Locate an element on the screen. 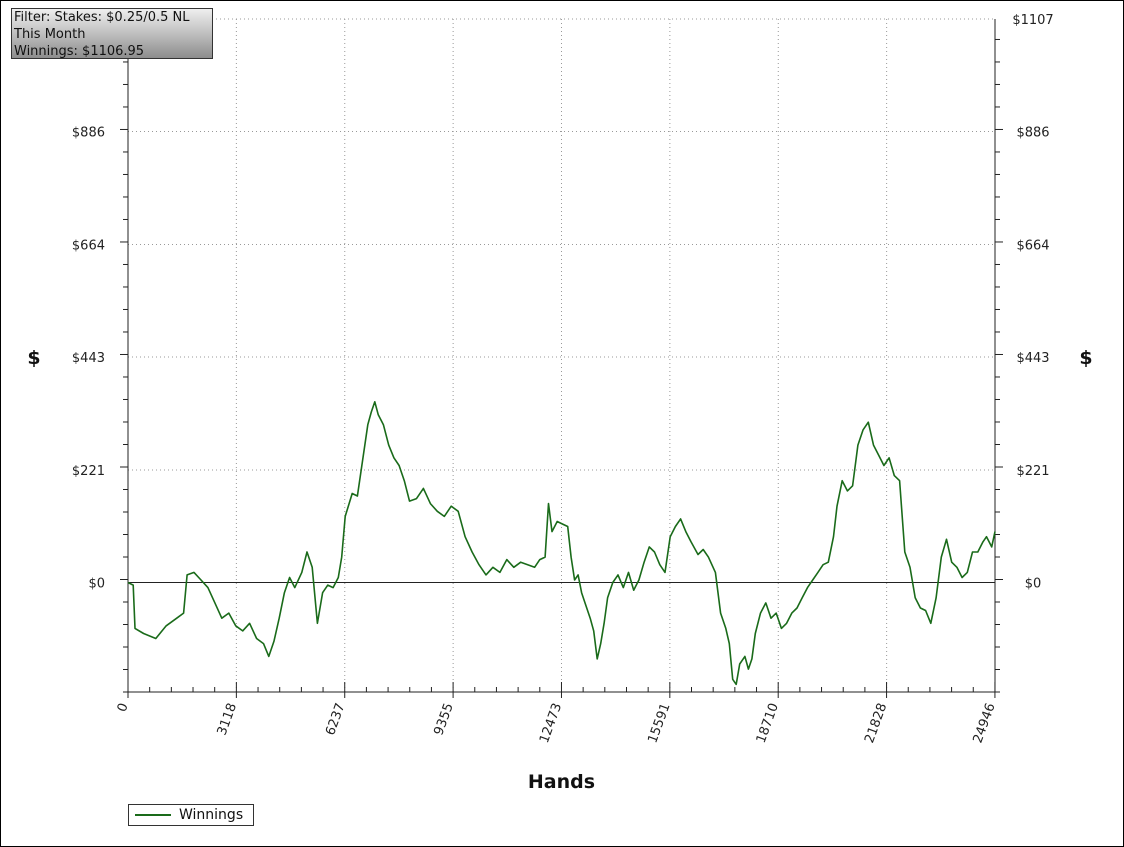 The height and width of the screenshot is (847, 1124). y-tick-label-left: $221 is located at coordinates (88, 471).